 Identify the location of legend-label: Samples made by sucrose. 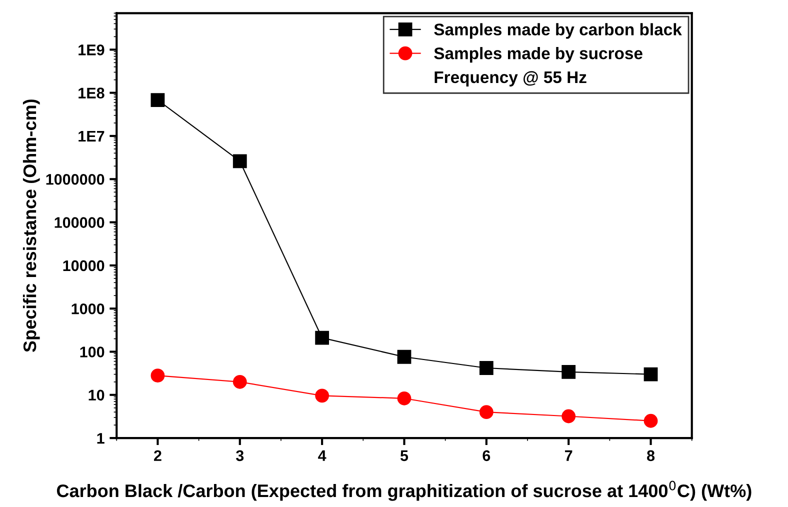
(538, 55).